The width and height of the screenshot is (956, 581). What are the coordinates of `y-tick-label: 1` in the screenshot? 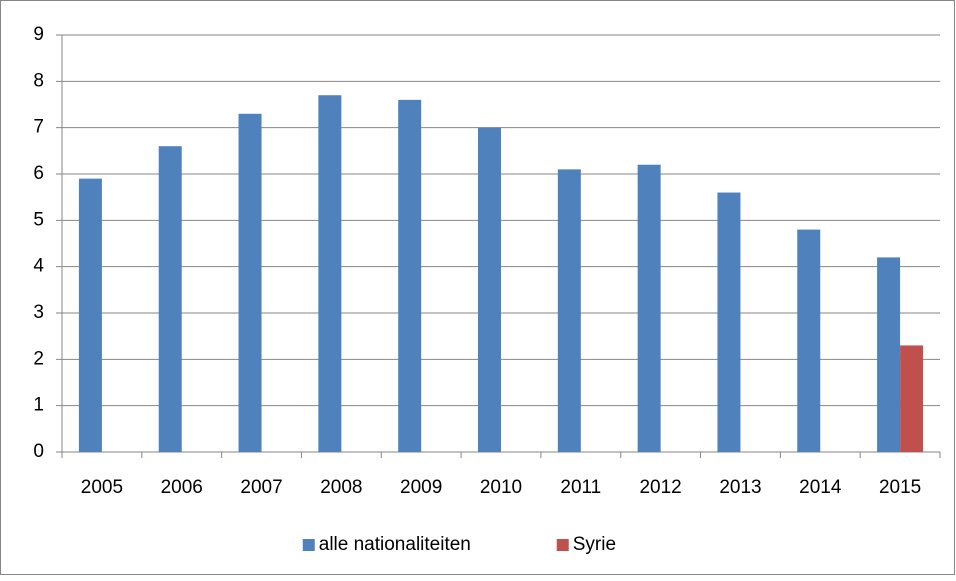 It's located at (38, 405).